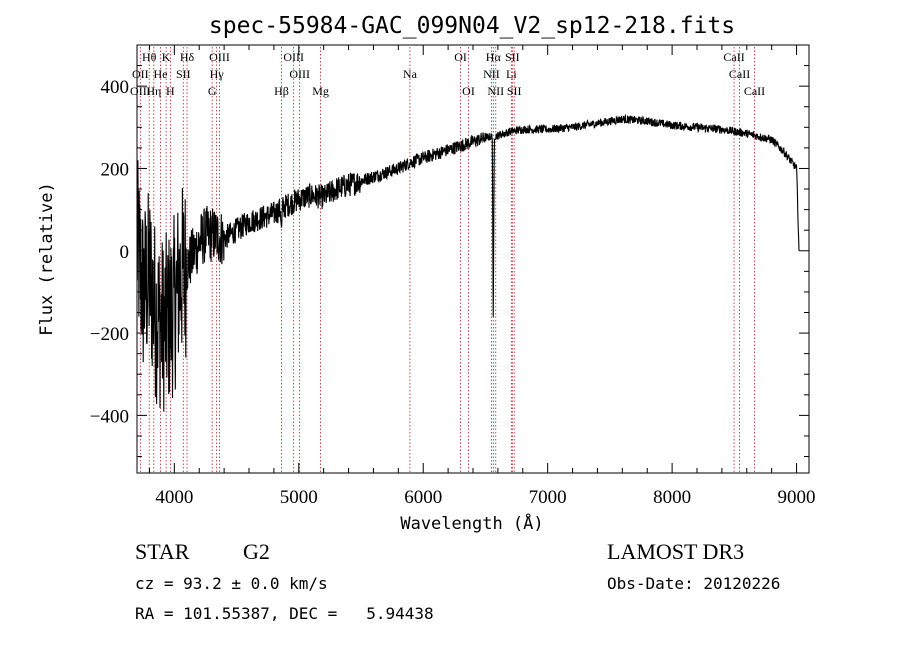 Image resolution: width=900 pixels, height=649 pixels. Describe the element at coordinates (410, 74) in the screenshot. I see `spectral-line-label: Na` at that location.